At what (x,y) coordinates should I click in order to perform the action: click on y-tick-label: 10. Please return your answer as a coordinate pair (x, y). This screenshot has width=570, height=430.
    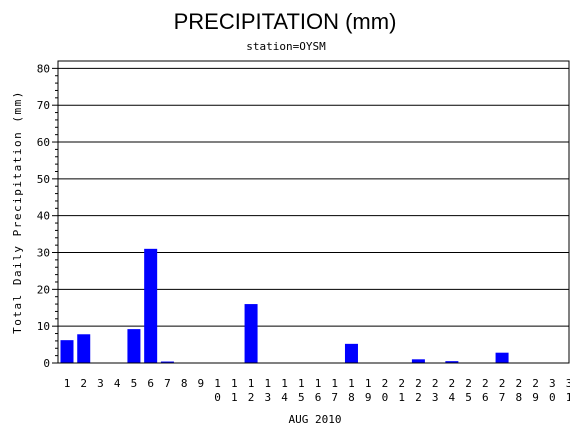
    Looking at the image, I should click on (43, 326).